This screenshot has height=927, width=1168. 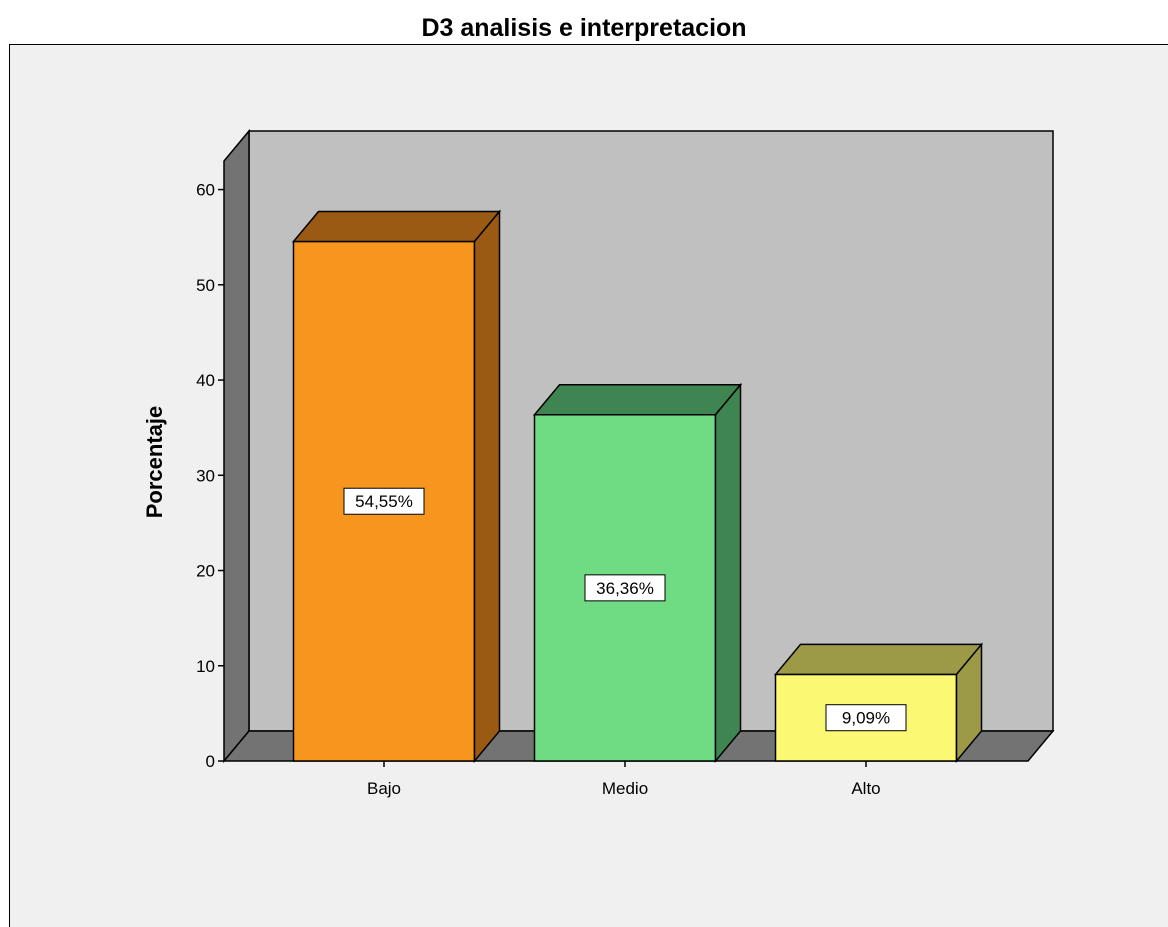 I want to click on x-tick-label: Bajo, so click(x=384, y=788).